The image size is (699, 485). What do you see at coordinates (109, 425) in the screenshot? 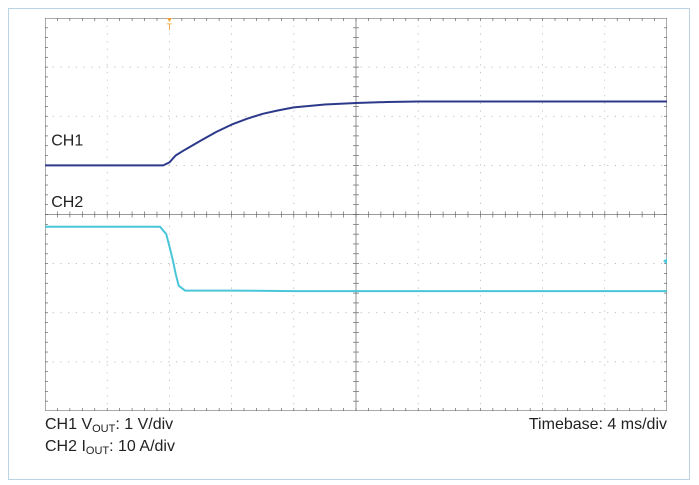
I see `ch1-scale-label: CH1 VOUT: 1 V/div` at bounding box center [109, 425].